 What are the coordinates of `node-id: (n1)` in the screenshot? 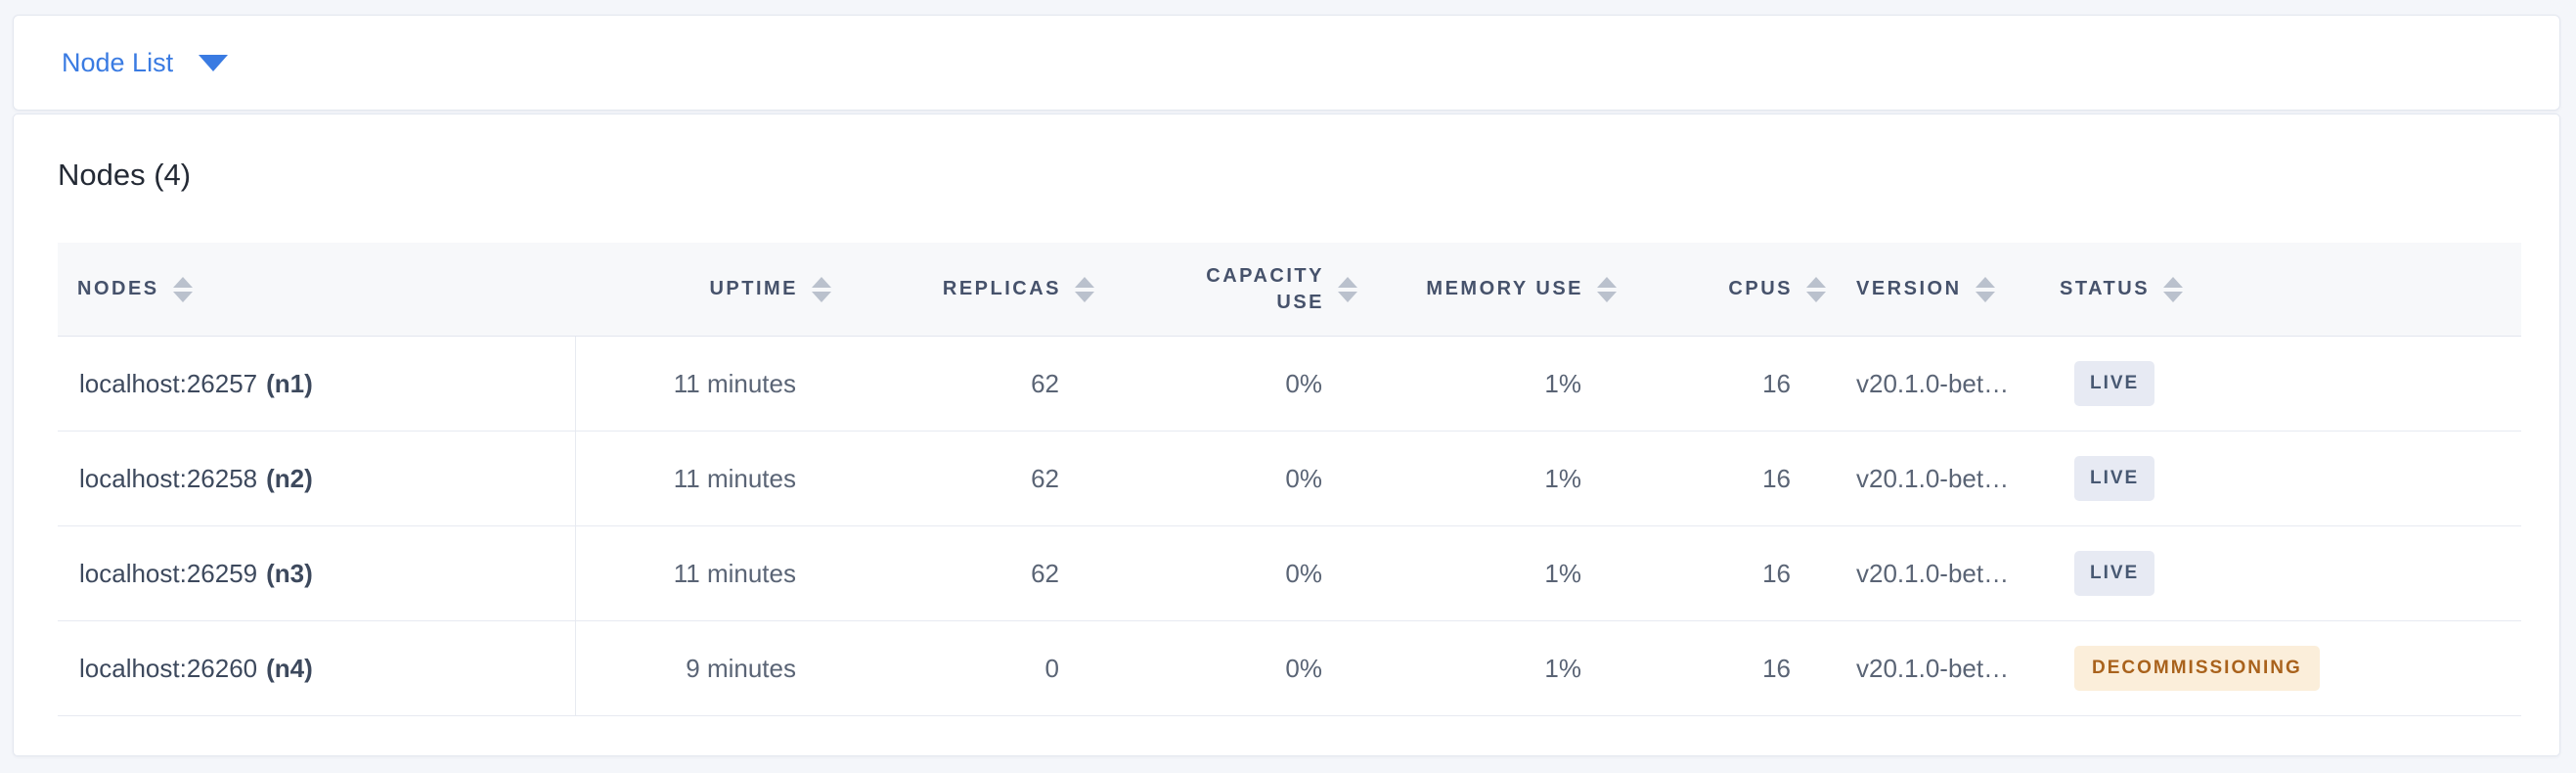 It's located at (289, 383).